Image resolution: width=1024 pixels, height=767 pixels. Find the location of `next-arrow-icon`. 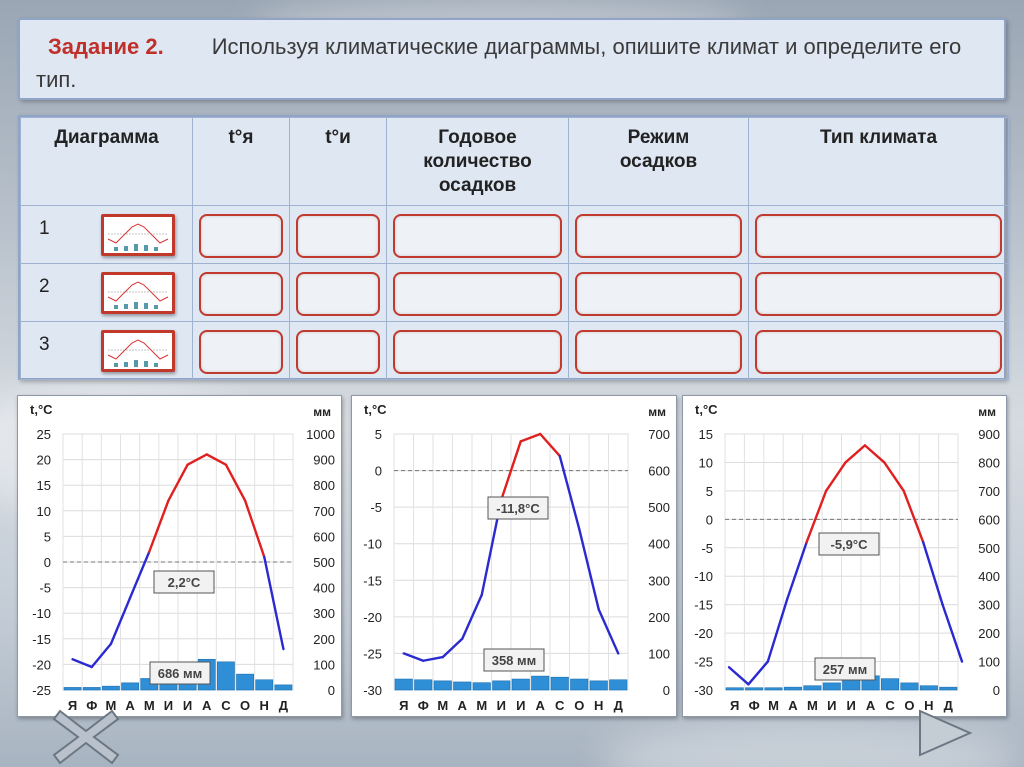

next-arrow-icon is located at coordinates (945, 733).